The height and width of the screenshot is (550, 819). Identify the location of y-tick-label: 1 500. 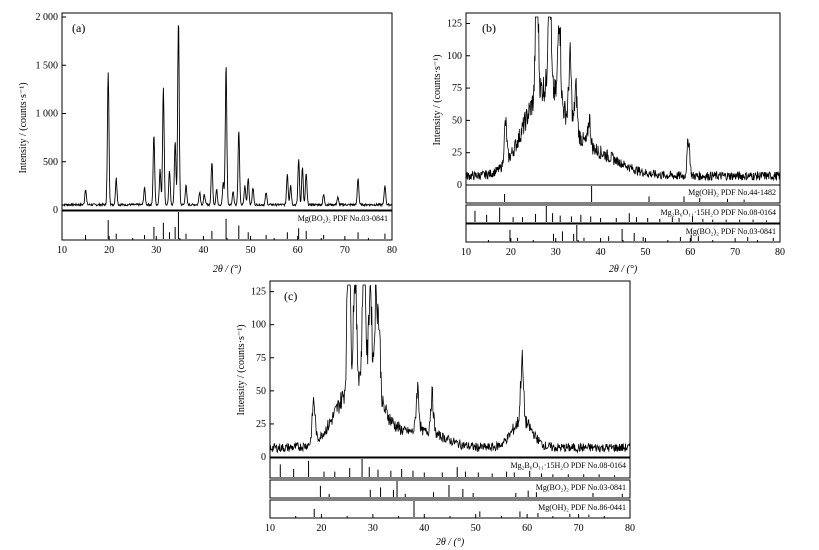
(47, 65).